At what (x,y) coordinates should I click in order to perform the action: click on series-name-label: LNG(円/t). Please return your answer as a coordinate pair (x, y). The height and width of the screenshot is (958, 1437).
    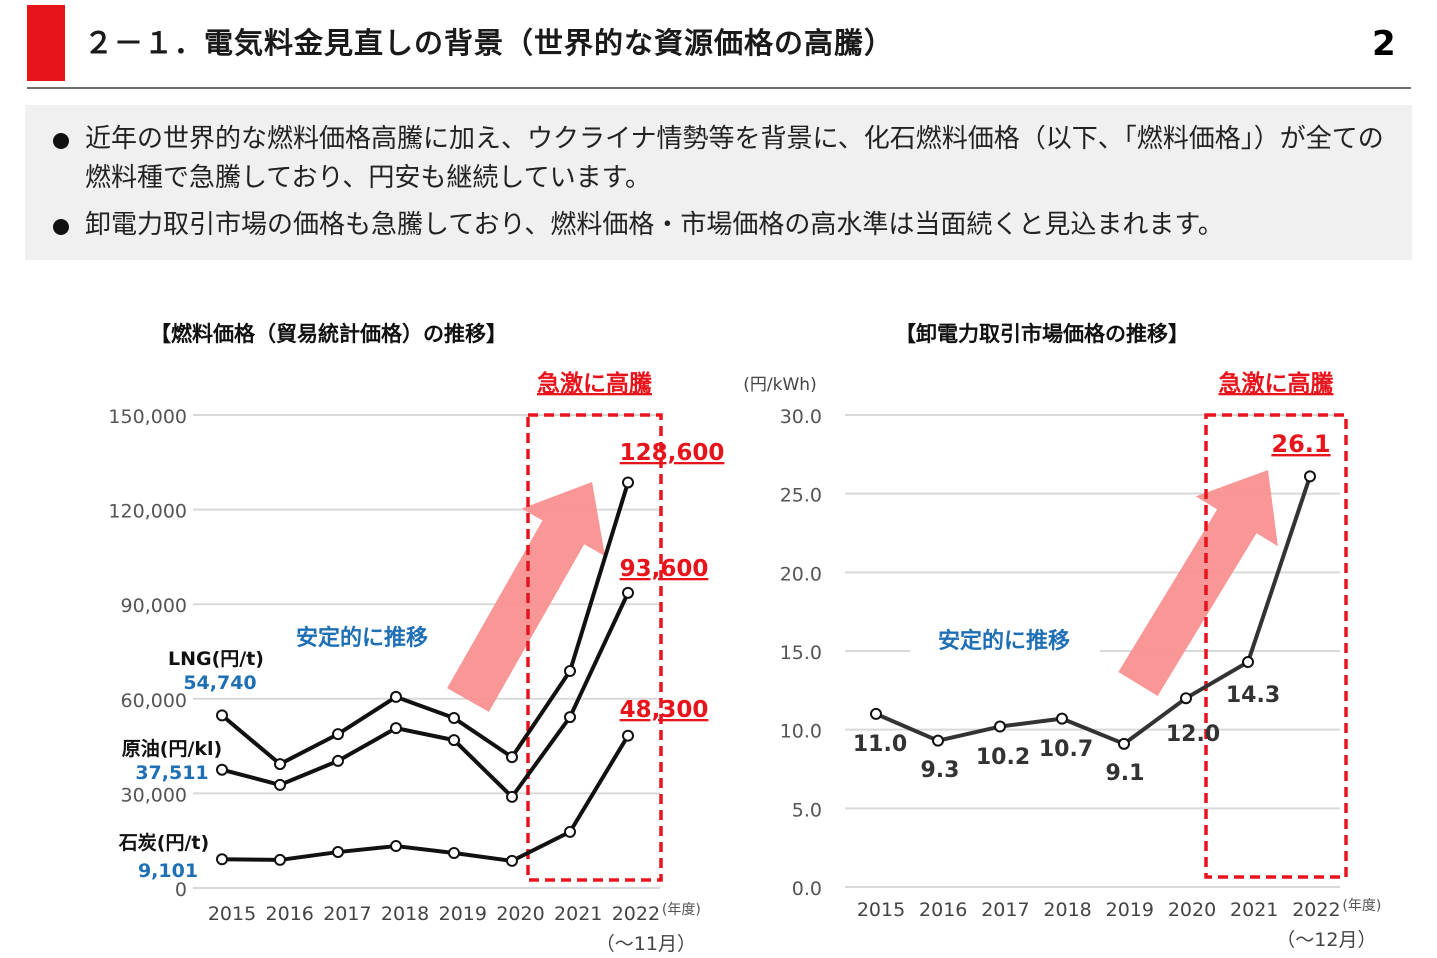
    Looking at the image, I should click on (216, 659).